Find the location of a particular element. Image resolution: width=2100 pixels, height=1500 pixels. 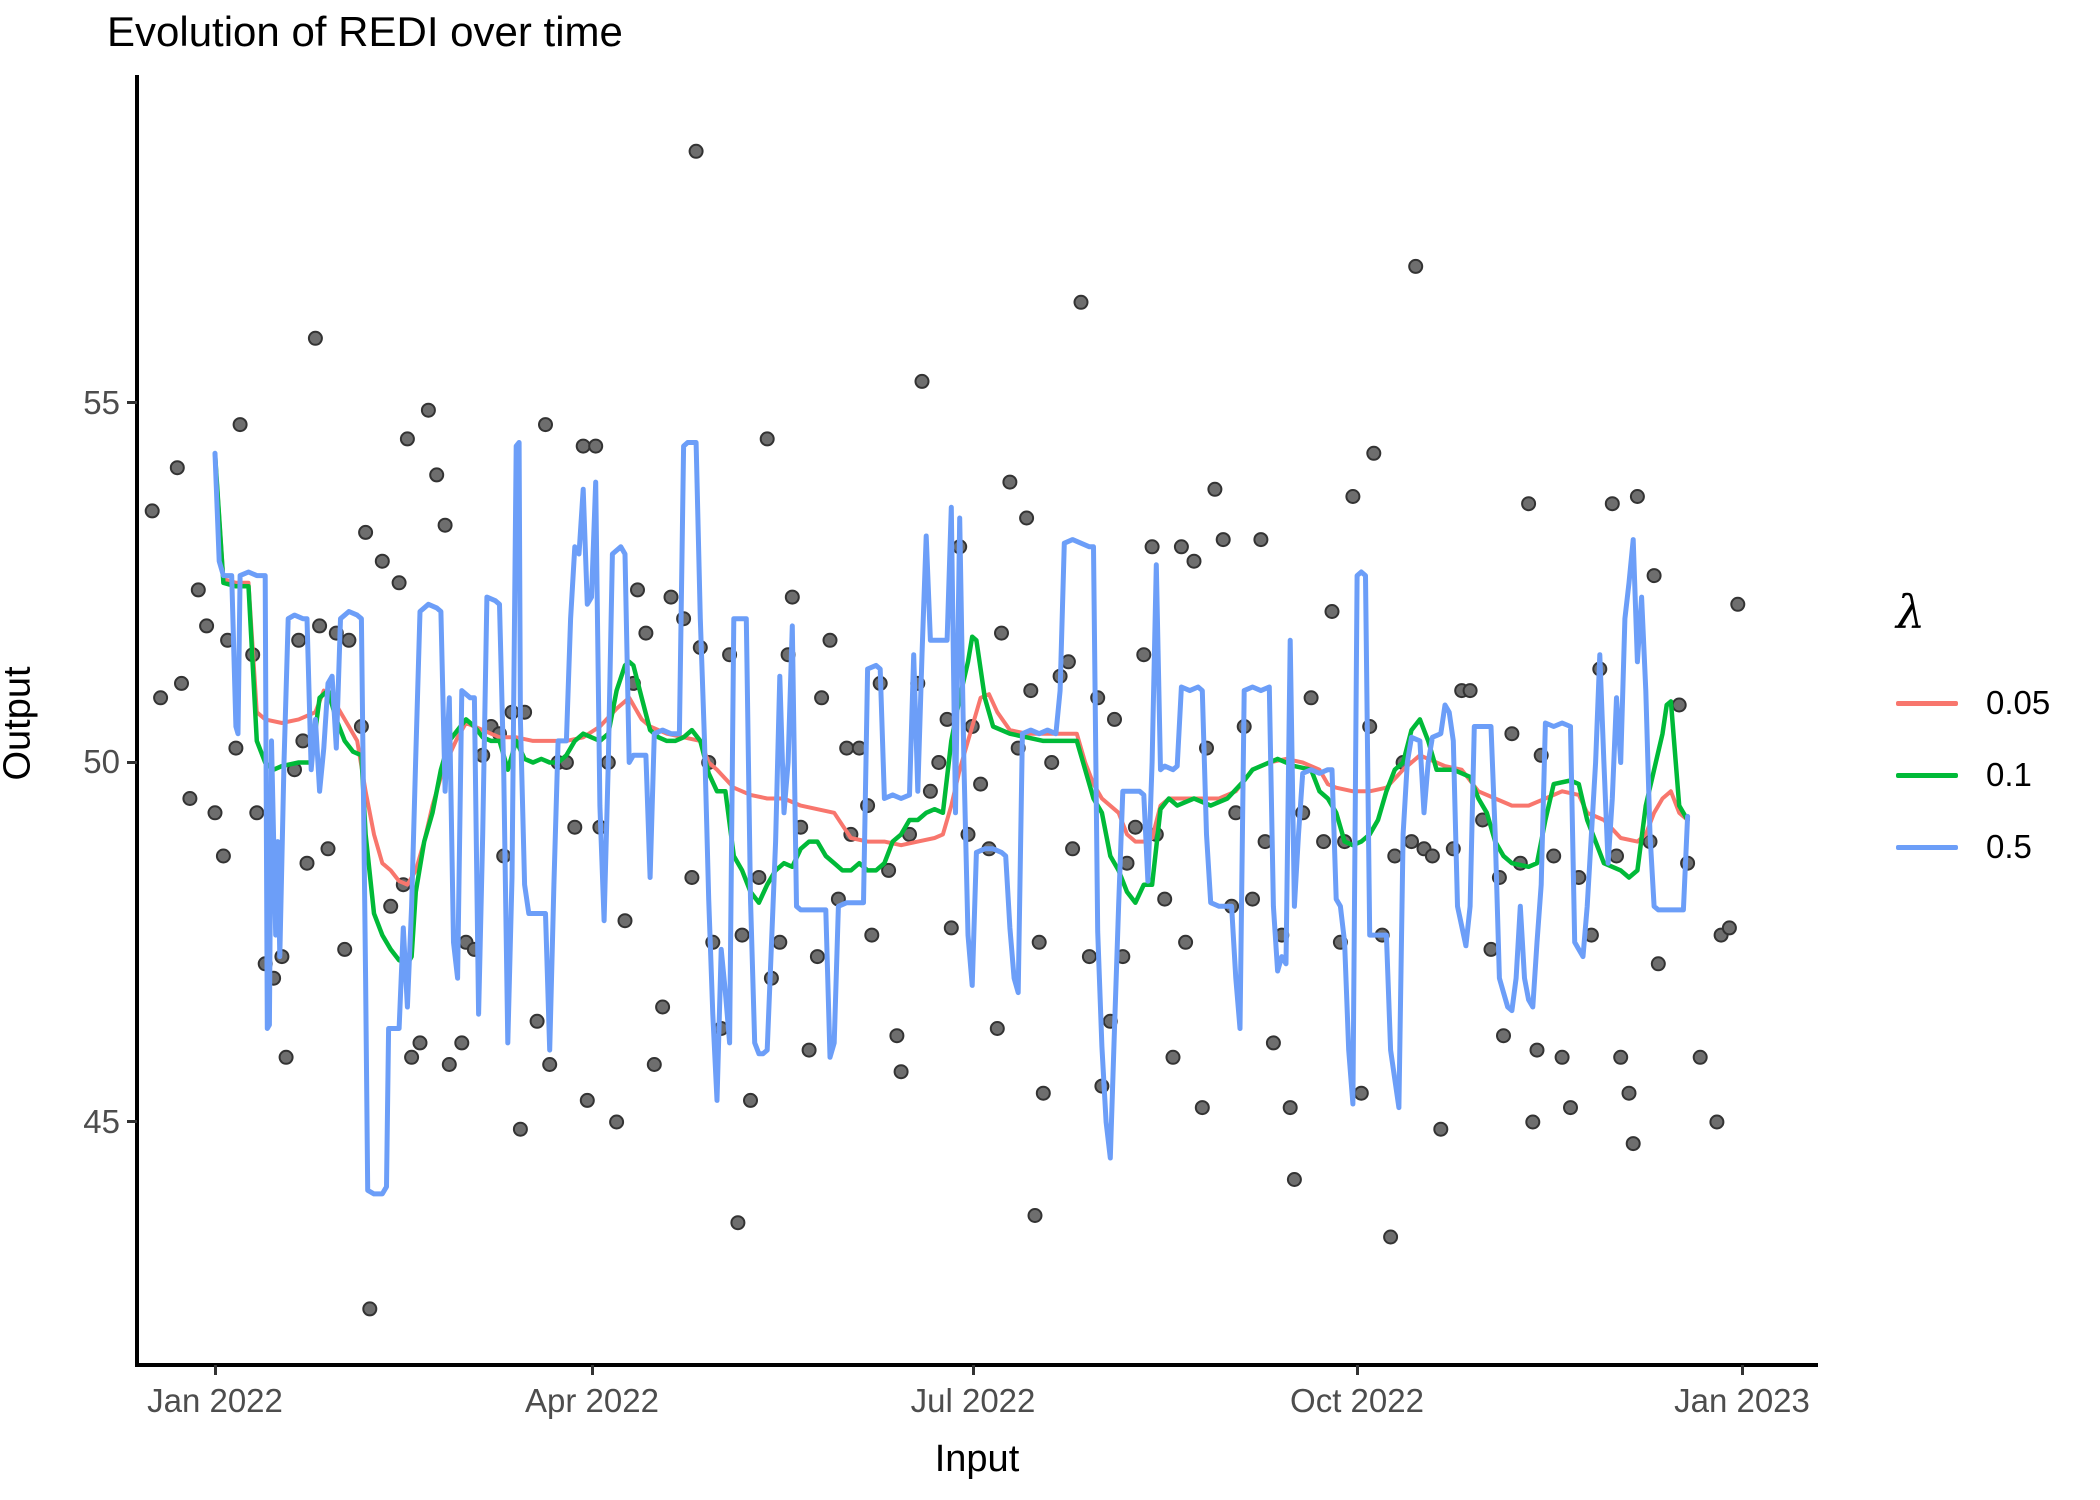

y-tick-label-55: 55 is located at coordinates (101, 402).